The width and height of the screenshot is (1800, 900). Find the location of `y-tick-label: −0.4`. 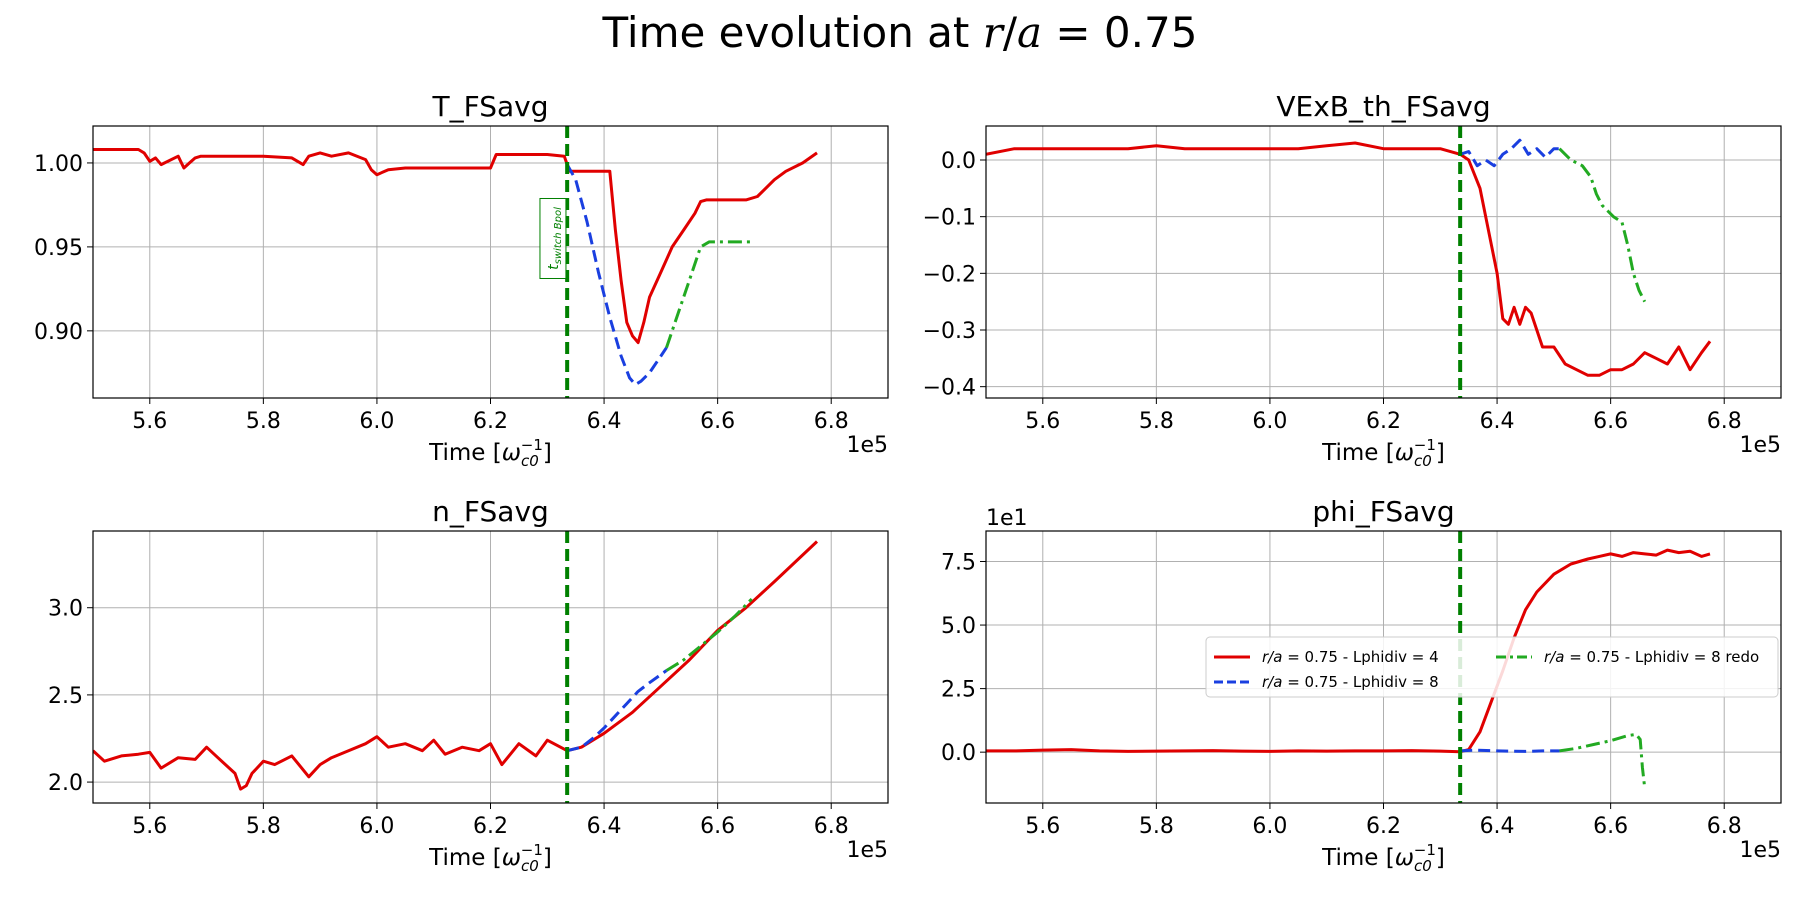

y-tick-label: −0.4 is located at coordinates (949, 388).